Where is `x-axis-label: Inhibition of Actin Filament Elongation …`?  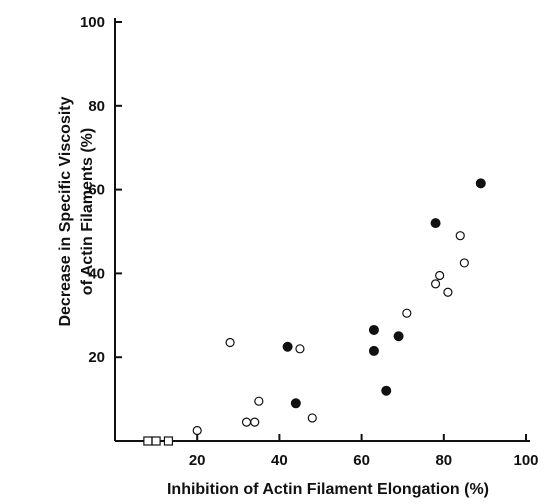 x-axis-label: Inhibition of Actin Filament Elongation … is located at coordinates (328, 489).